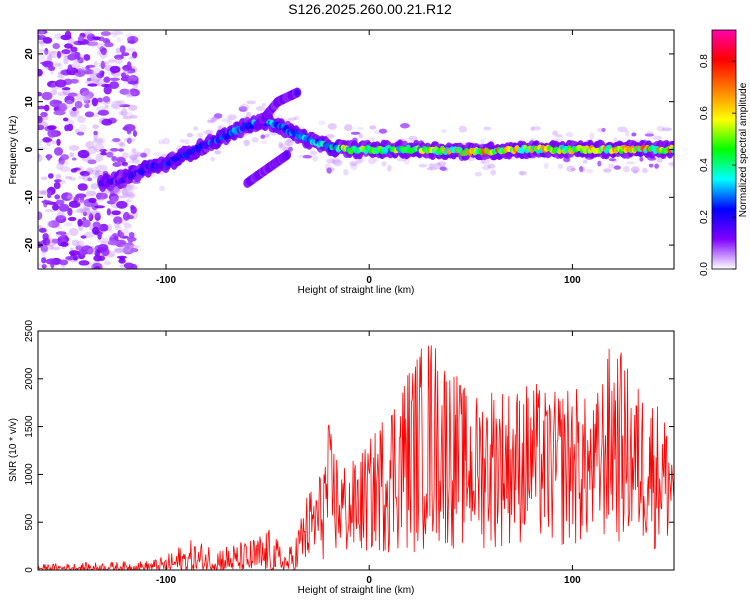  I want to click on spectrogram-y-label: Frequency (Hz), so click(13, 150).